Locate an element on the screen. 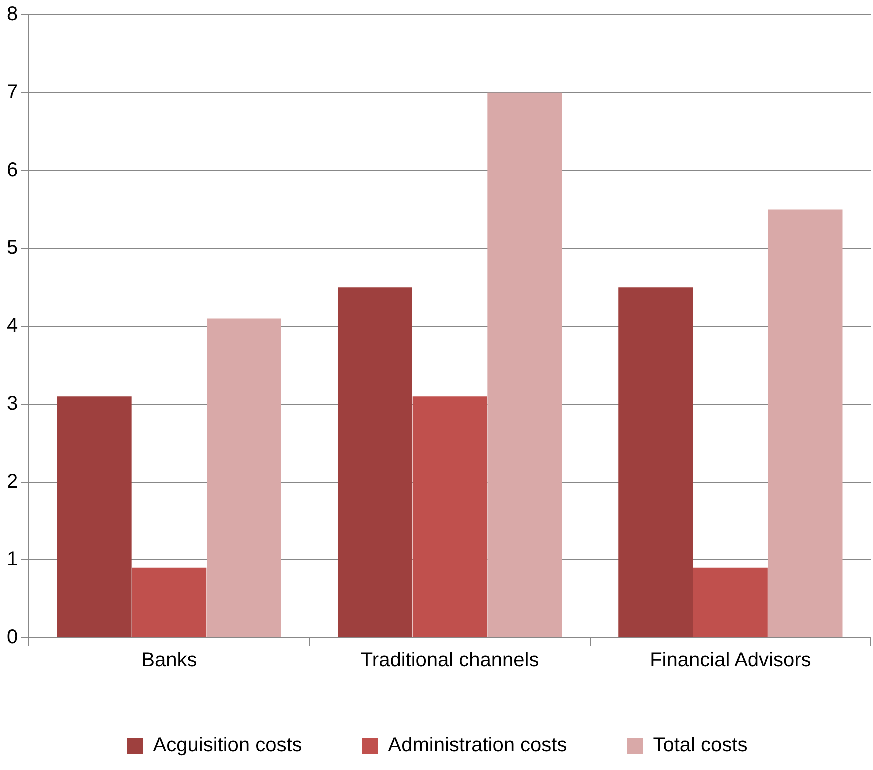 The height and width of the screenshot is (770, 873). y-tick-label: 6 is located at coordinates (12, 170).